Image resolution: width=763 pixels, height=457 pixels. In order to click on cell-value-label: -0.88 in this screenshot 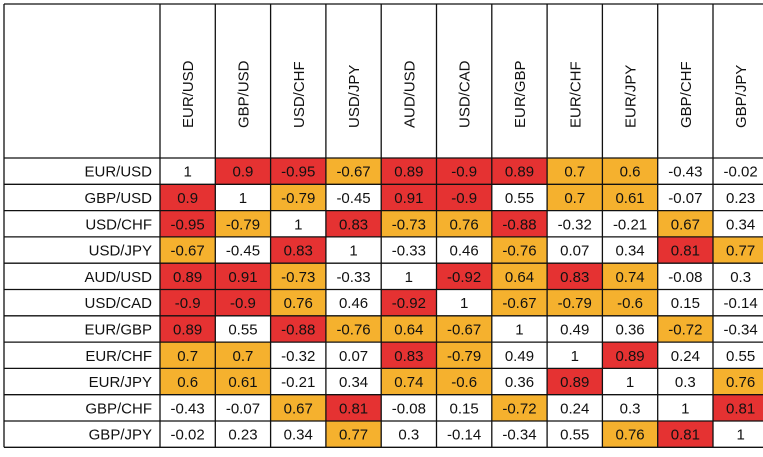, I will do `click(298, 329)`.